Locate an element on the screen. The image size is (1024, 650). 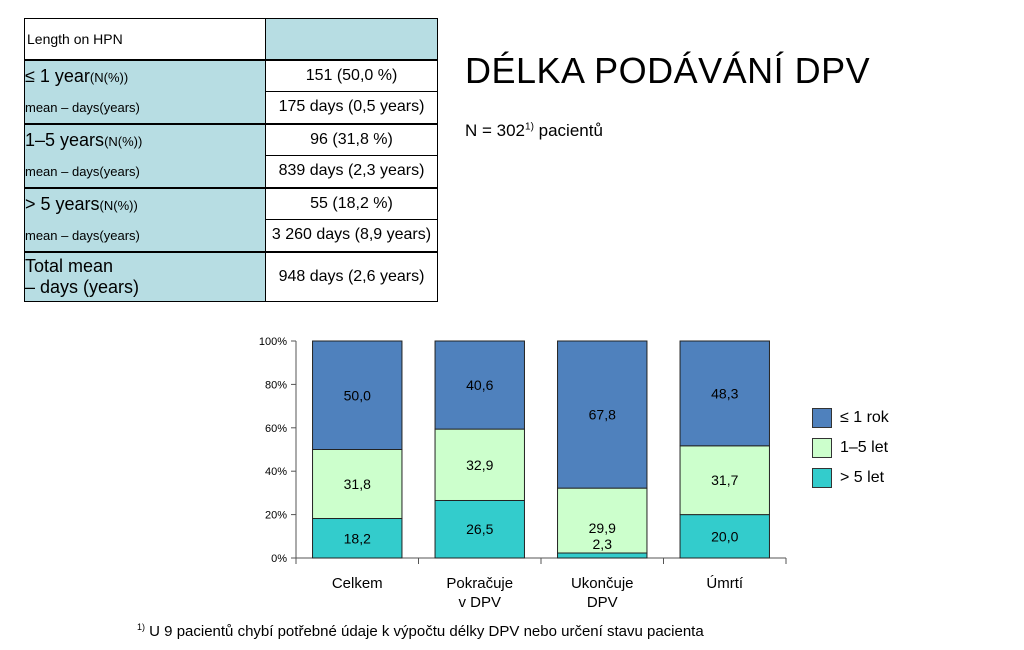
bar-data-label: 50,0 is located at coordinates (357, 395).